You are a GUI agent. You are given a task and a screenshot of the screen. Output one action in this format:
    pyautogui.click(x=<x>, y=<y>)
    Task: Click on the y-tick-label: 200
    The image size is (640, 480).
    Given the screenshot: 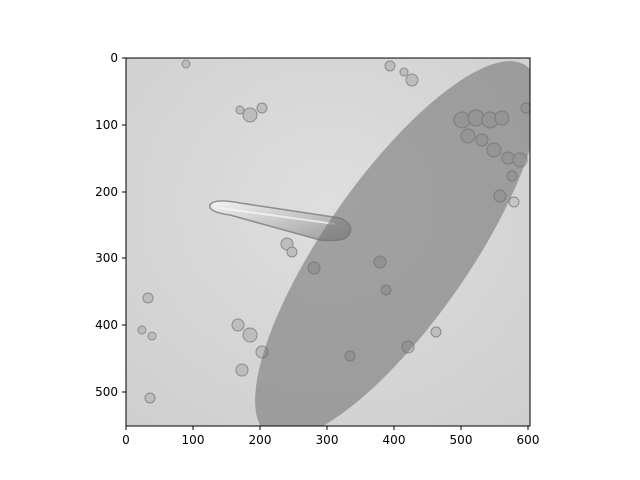 What is the action you would take?
    pyautogui.click(x=106, y=192)
    